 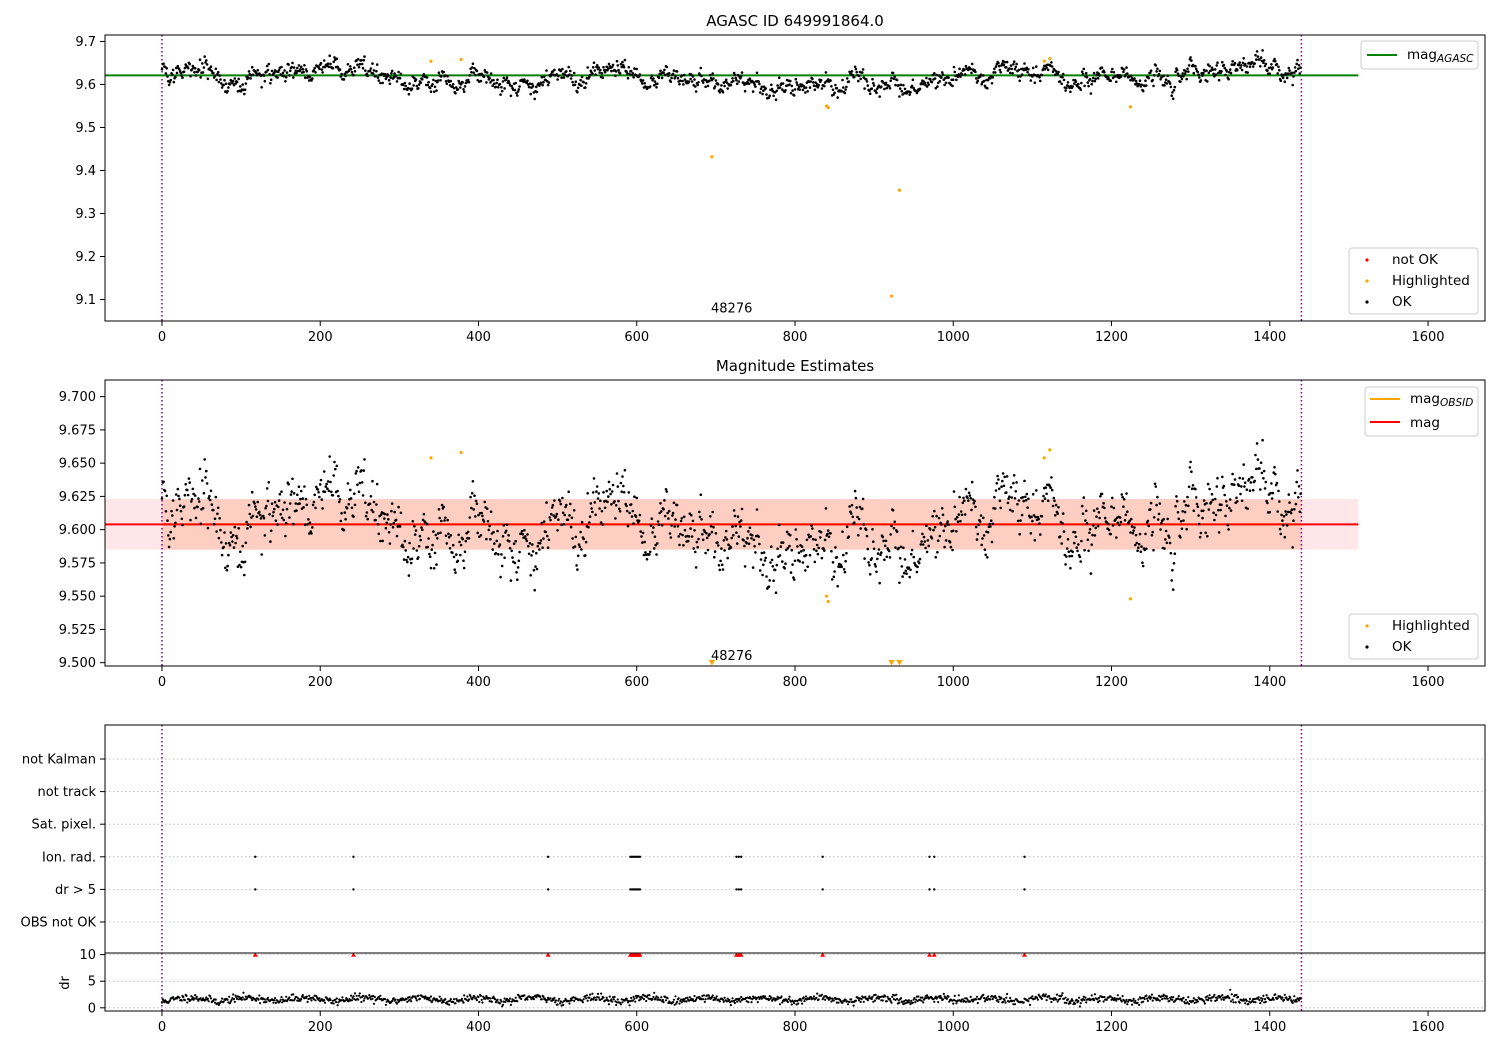 I want to click on legend-est-highlighted-label: Highlighted, so click(x=1431, y=626).